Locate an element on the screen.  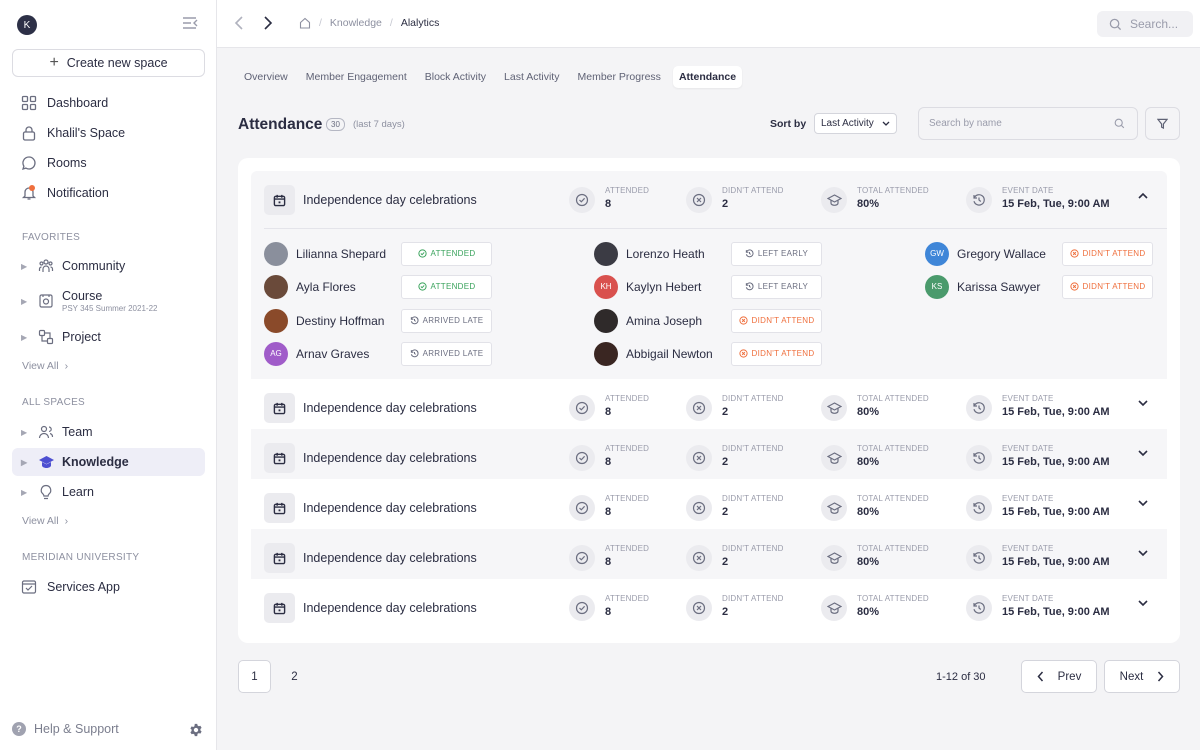
home-icon is located at coordinates (305, 23).